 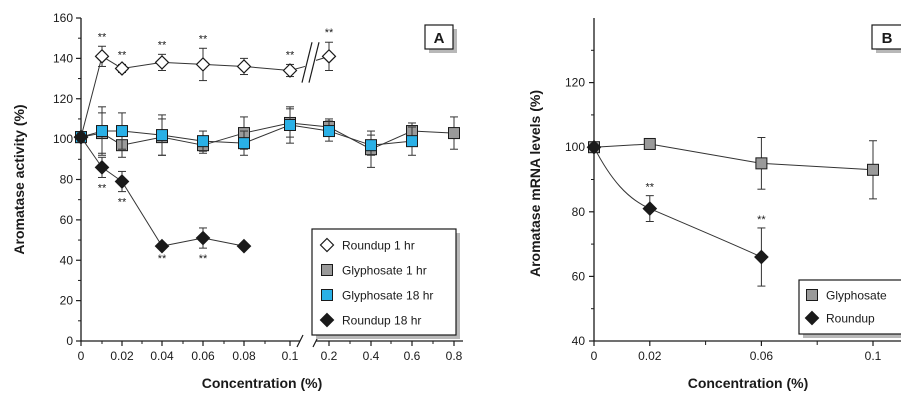 I want to click on legend-label: Glyphosate, so click(x=856, y=296).